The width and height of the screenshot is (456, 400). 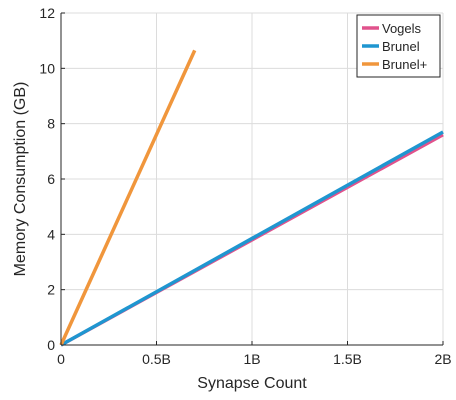 I want to click on y-tick-label: 10, so click(x=47, y=68).